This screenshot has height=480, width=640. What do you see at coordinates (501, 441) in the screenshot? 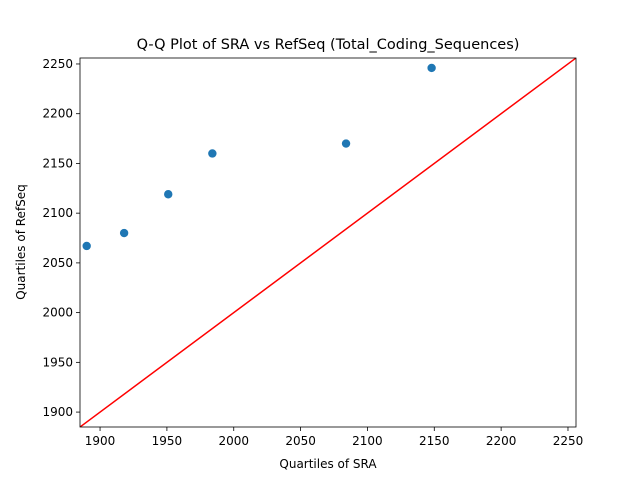
I see `x-tick-label: 2200` at bounding box center [501, 441].